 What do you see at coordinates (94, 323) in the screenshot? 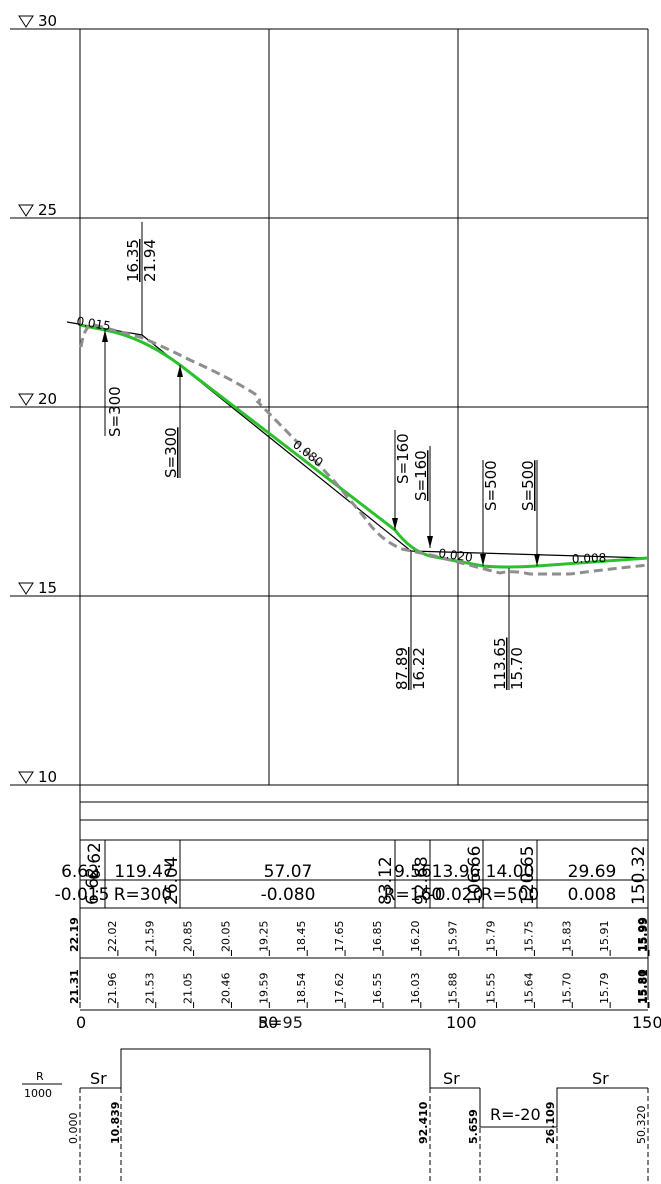
I see `grade-label-1: 0.015` at bounding box center [94, 323].